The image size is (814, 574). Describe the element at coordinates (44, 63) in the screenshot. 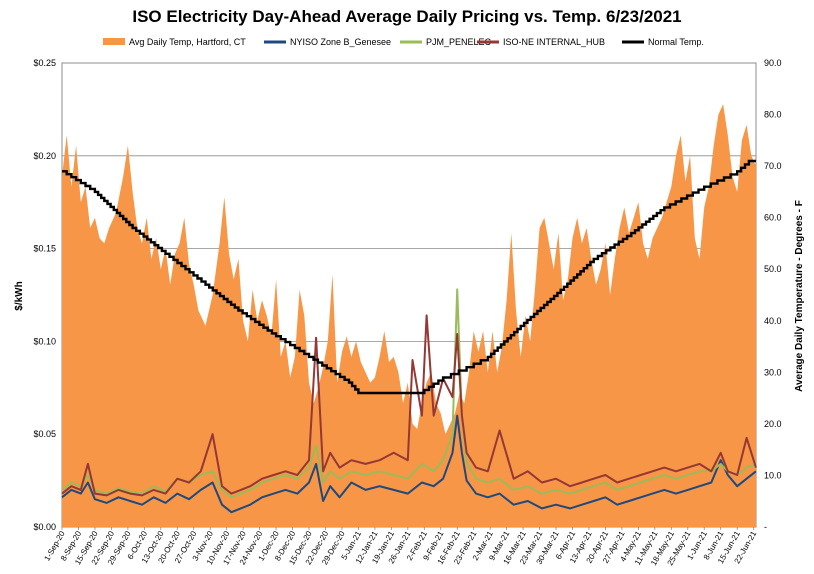

I see `left-tick-label: $0.25` at that location.